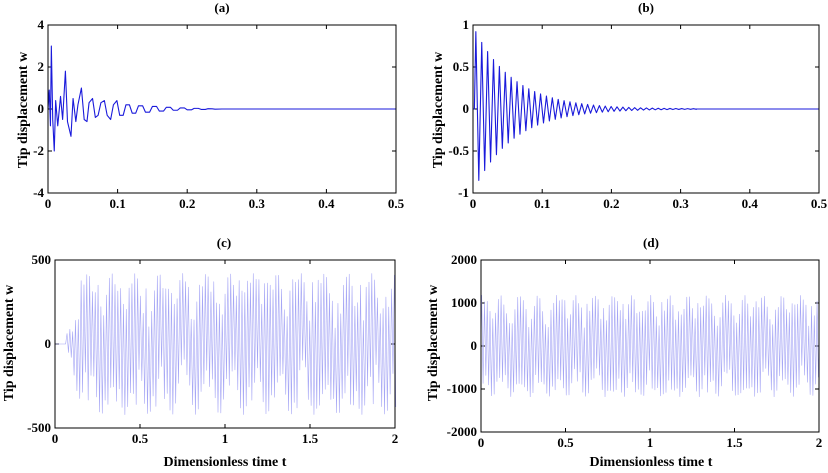  I want to click on panel-c-plot, so click(226, 344).